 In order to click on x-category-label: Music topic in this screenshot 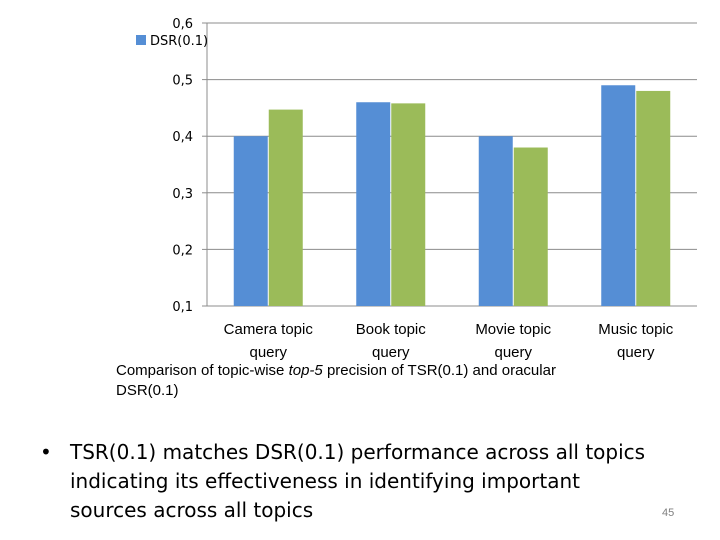, I will do `click(636, 329)`.